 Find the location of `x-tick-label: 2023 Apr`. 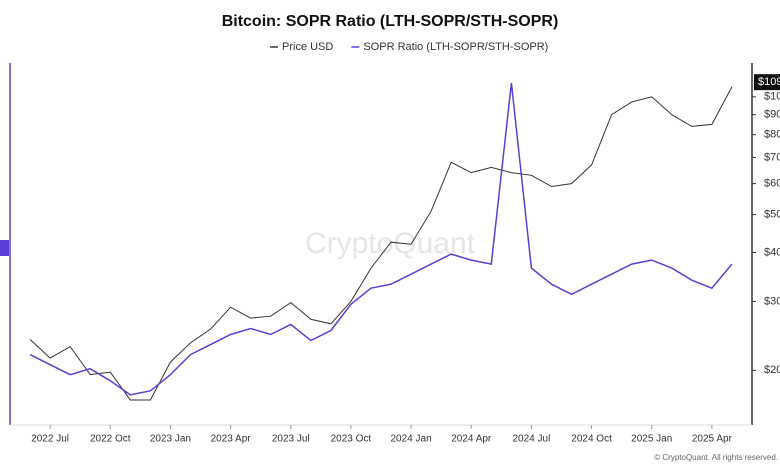

x-tick-label: 2023 Apr is located at coordinates (231, 439).